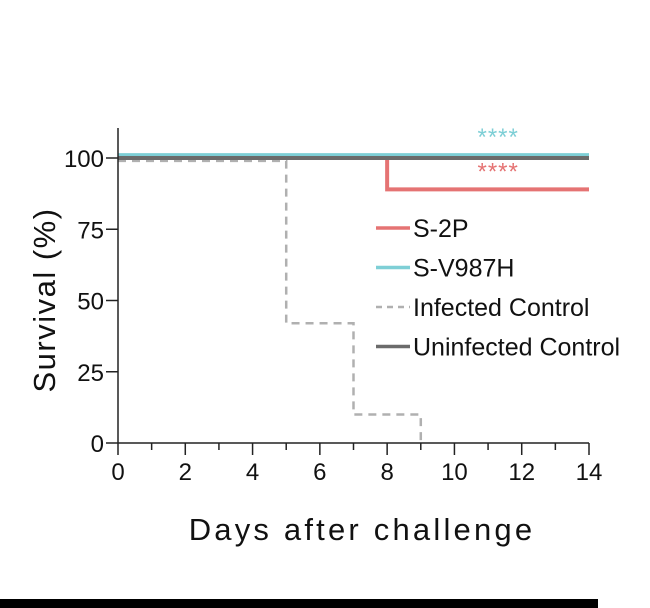  What do you see at coordinates (185, 472) in the screenshot?
I see `x-tick-label: 2` at bounding box center [185, 472].